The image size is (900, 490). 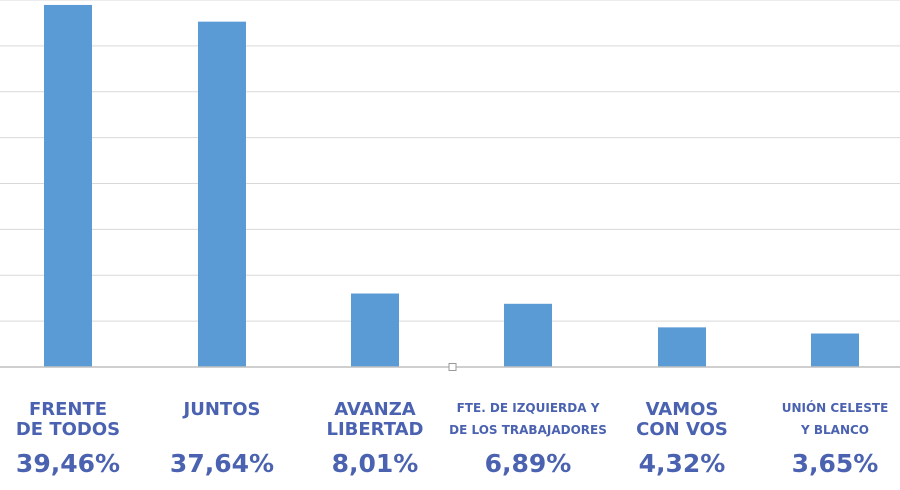 I want to click on category-label-line: AVANZA, so click(x=374, y=409).